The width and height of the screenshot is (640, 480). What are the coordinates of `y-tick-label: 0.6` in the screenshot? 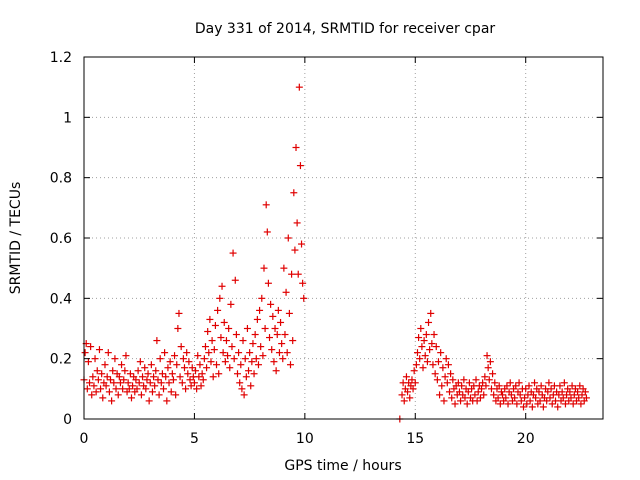 It's located at (61, 239).